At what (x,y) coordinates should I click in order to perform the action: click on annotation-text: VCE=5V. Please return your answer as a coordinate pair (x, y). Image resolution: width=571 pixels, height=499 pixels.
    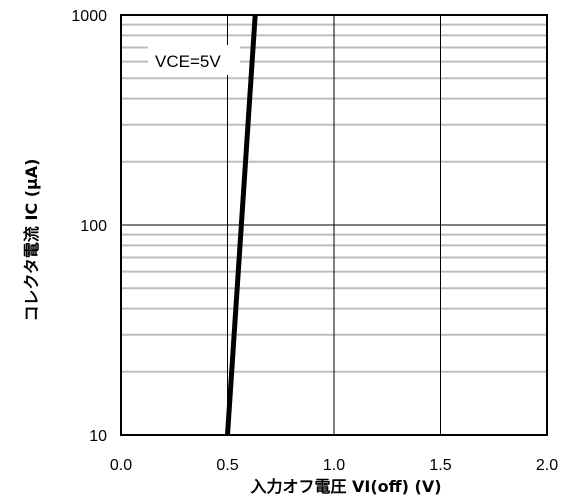
    Looking at the image, I should click on (188, 61).